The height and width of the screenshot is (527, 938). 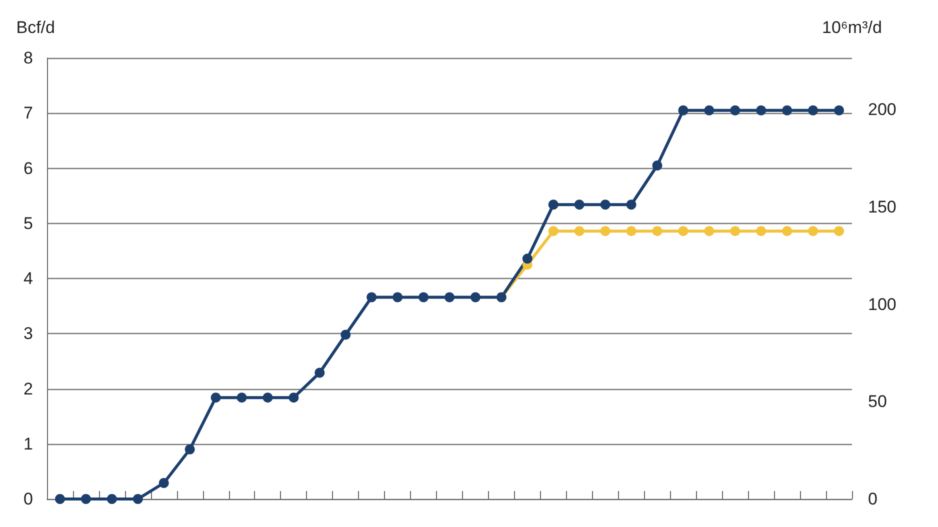 I want to click on y2-axis-title: 10⁶m³/d, so click(x=852, y=27).